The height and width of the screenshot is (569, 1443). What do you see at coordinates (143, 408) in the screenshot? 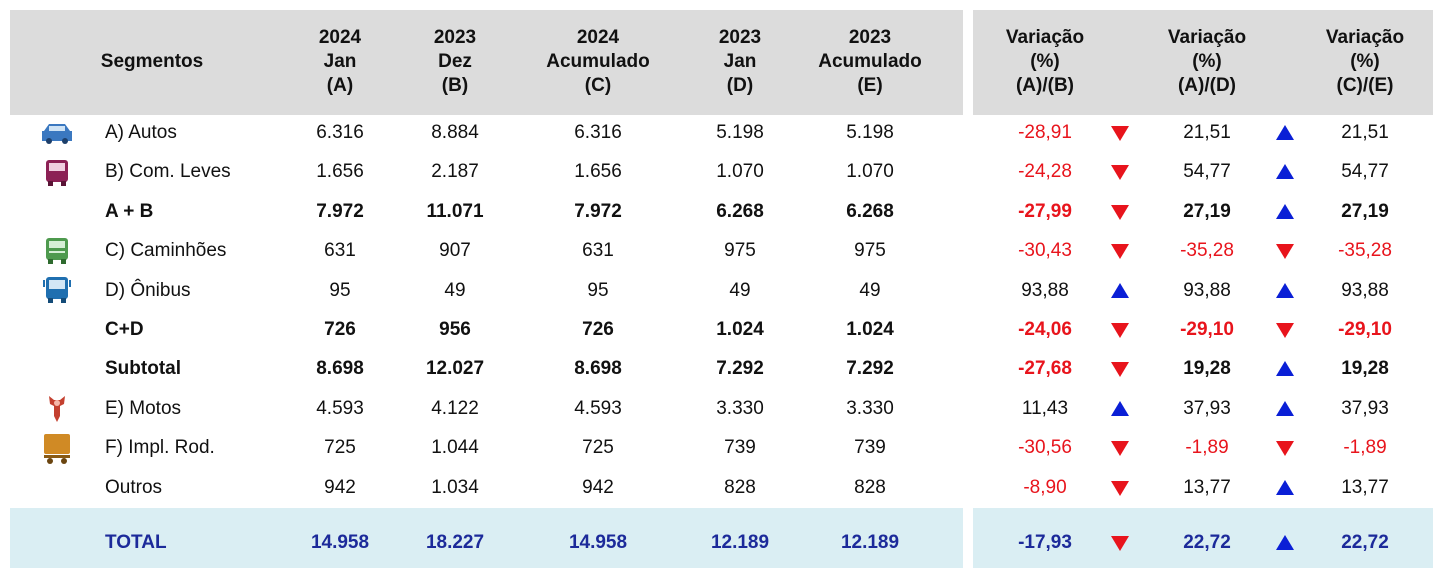
I see `segment-label: E) Motos` at bounding box center [143, 408].